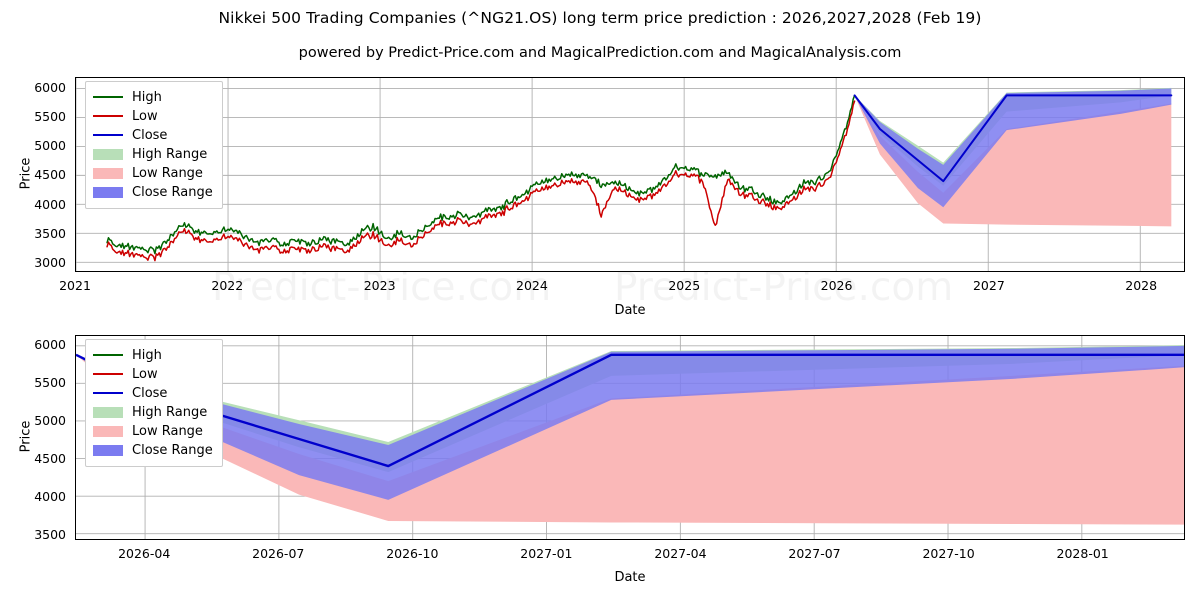 The height and width of the screenshot is (600, 1200). What do you see at coordinates (532, 285) in the screenshot?
I see `x-tick-label: 2024` at bounding box center [532, 285].